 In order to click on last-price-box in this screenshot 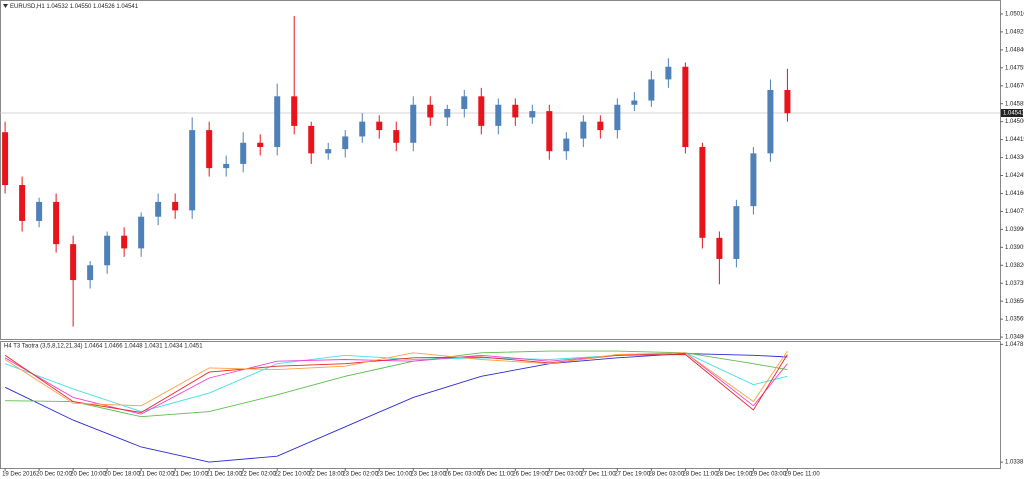, I will do `click(1012, 113)`.